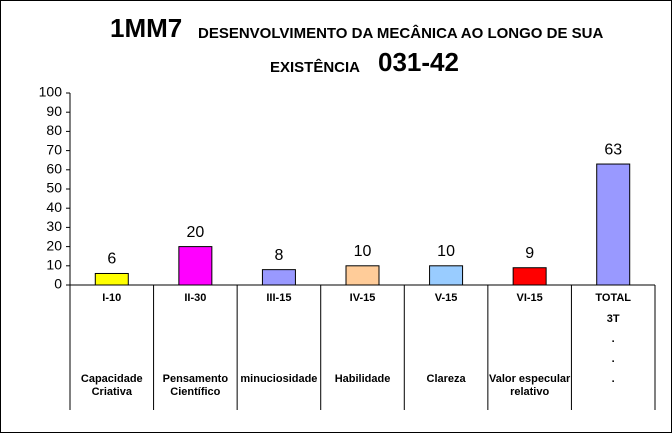 This screenshot has height=433, width=672. I want to click on x-tick-label: VI-15, so click(529, 298).